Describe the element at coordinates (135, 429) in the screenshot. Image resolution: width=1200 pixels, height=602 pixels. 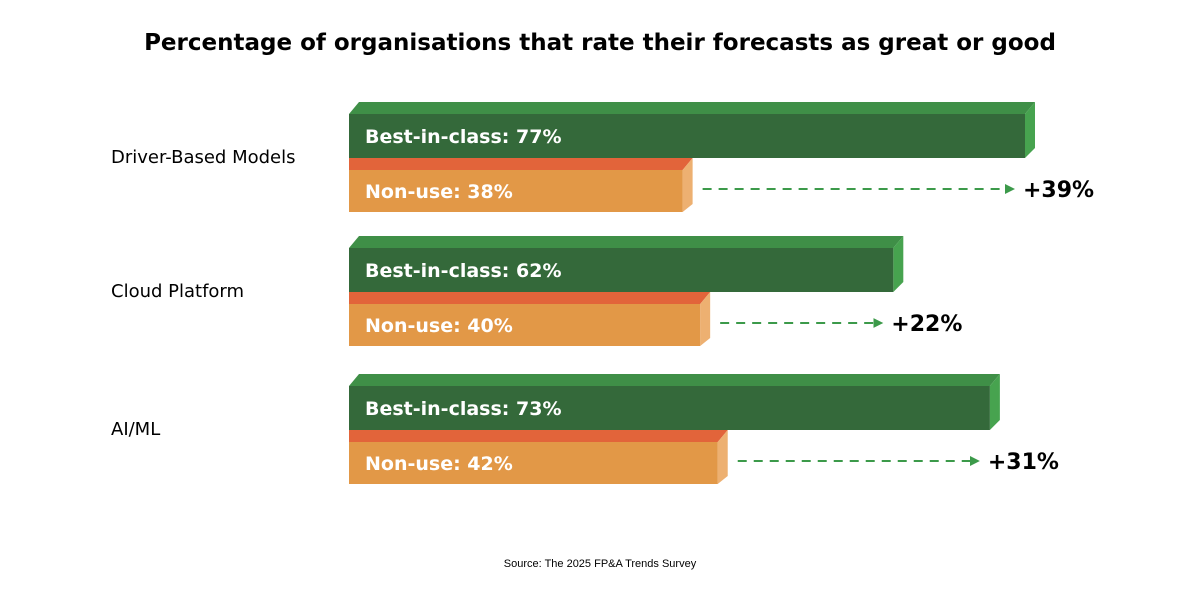
I see `category-label: AI/ML` at that location.